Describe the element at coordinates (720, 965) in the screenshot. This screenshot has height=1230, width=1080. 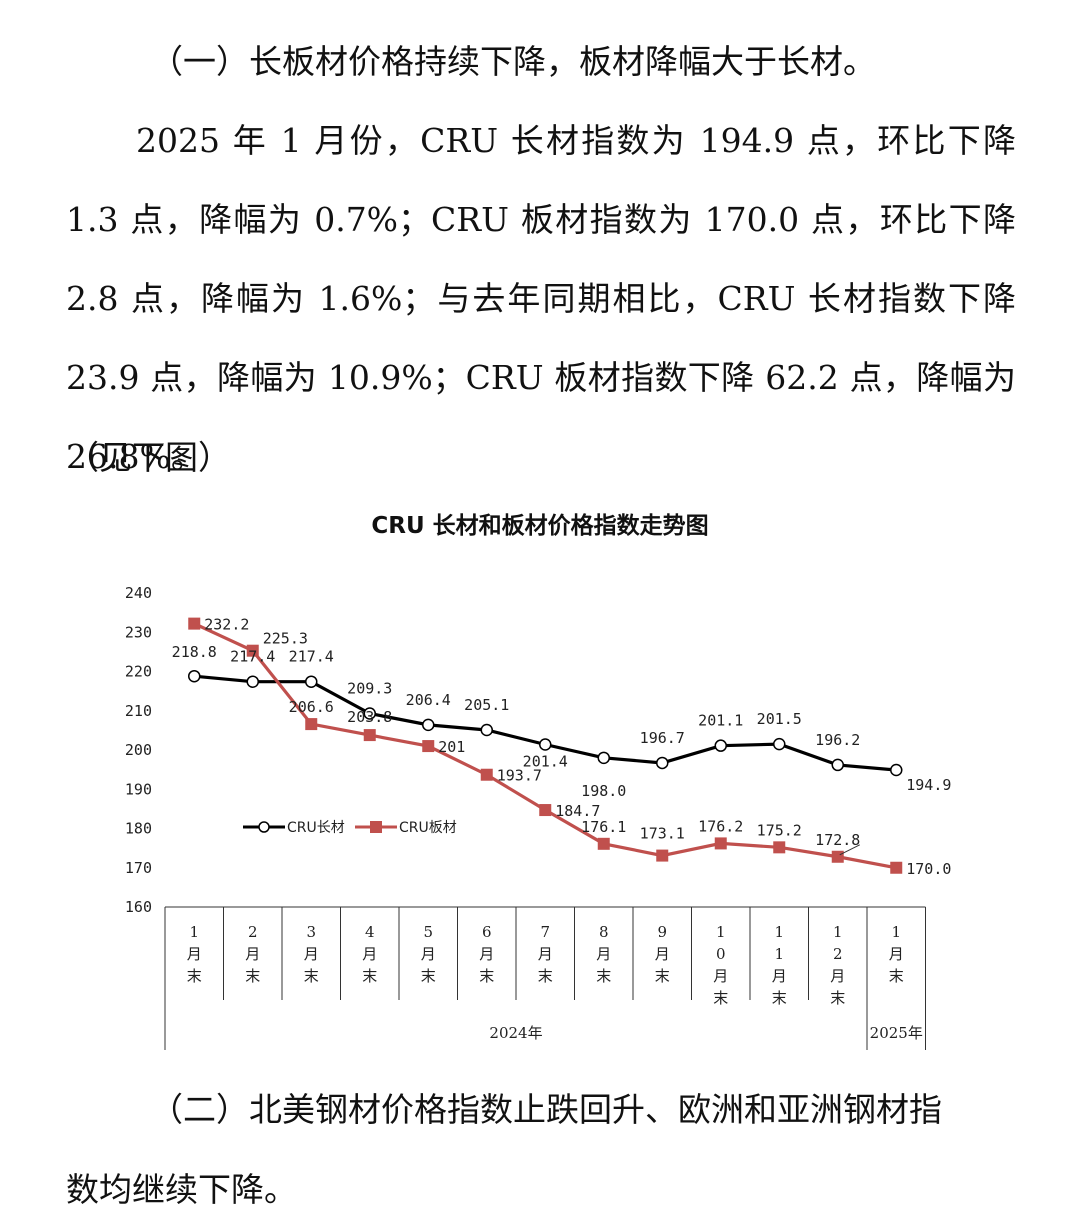
I see `x-tick-label: 1 0 月末` at that location.